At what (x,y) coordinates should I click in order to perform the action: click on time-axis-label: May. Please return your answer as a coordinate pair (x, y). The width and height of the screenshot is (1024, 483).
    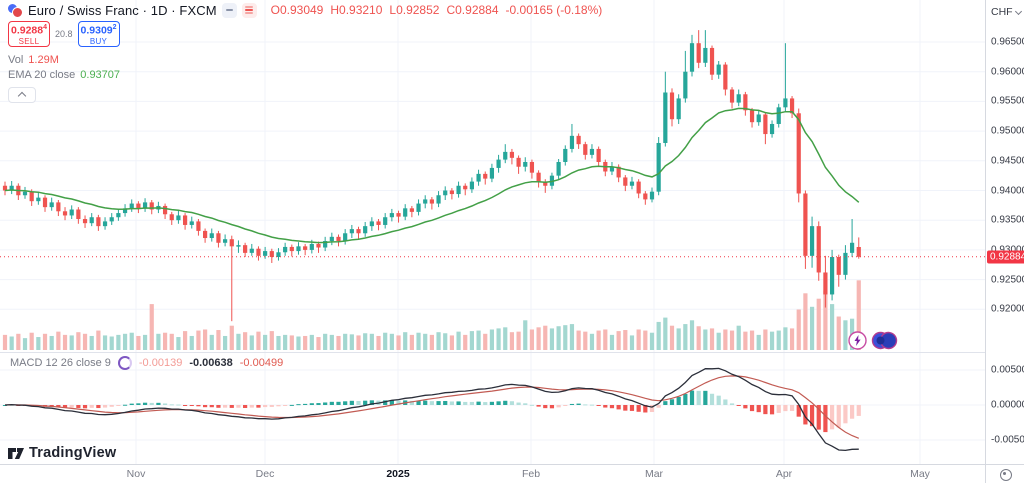
    Looking at the image, I should click on (920, 474).